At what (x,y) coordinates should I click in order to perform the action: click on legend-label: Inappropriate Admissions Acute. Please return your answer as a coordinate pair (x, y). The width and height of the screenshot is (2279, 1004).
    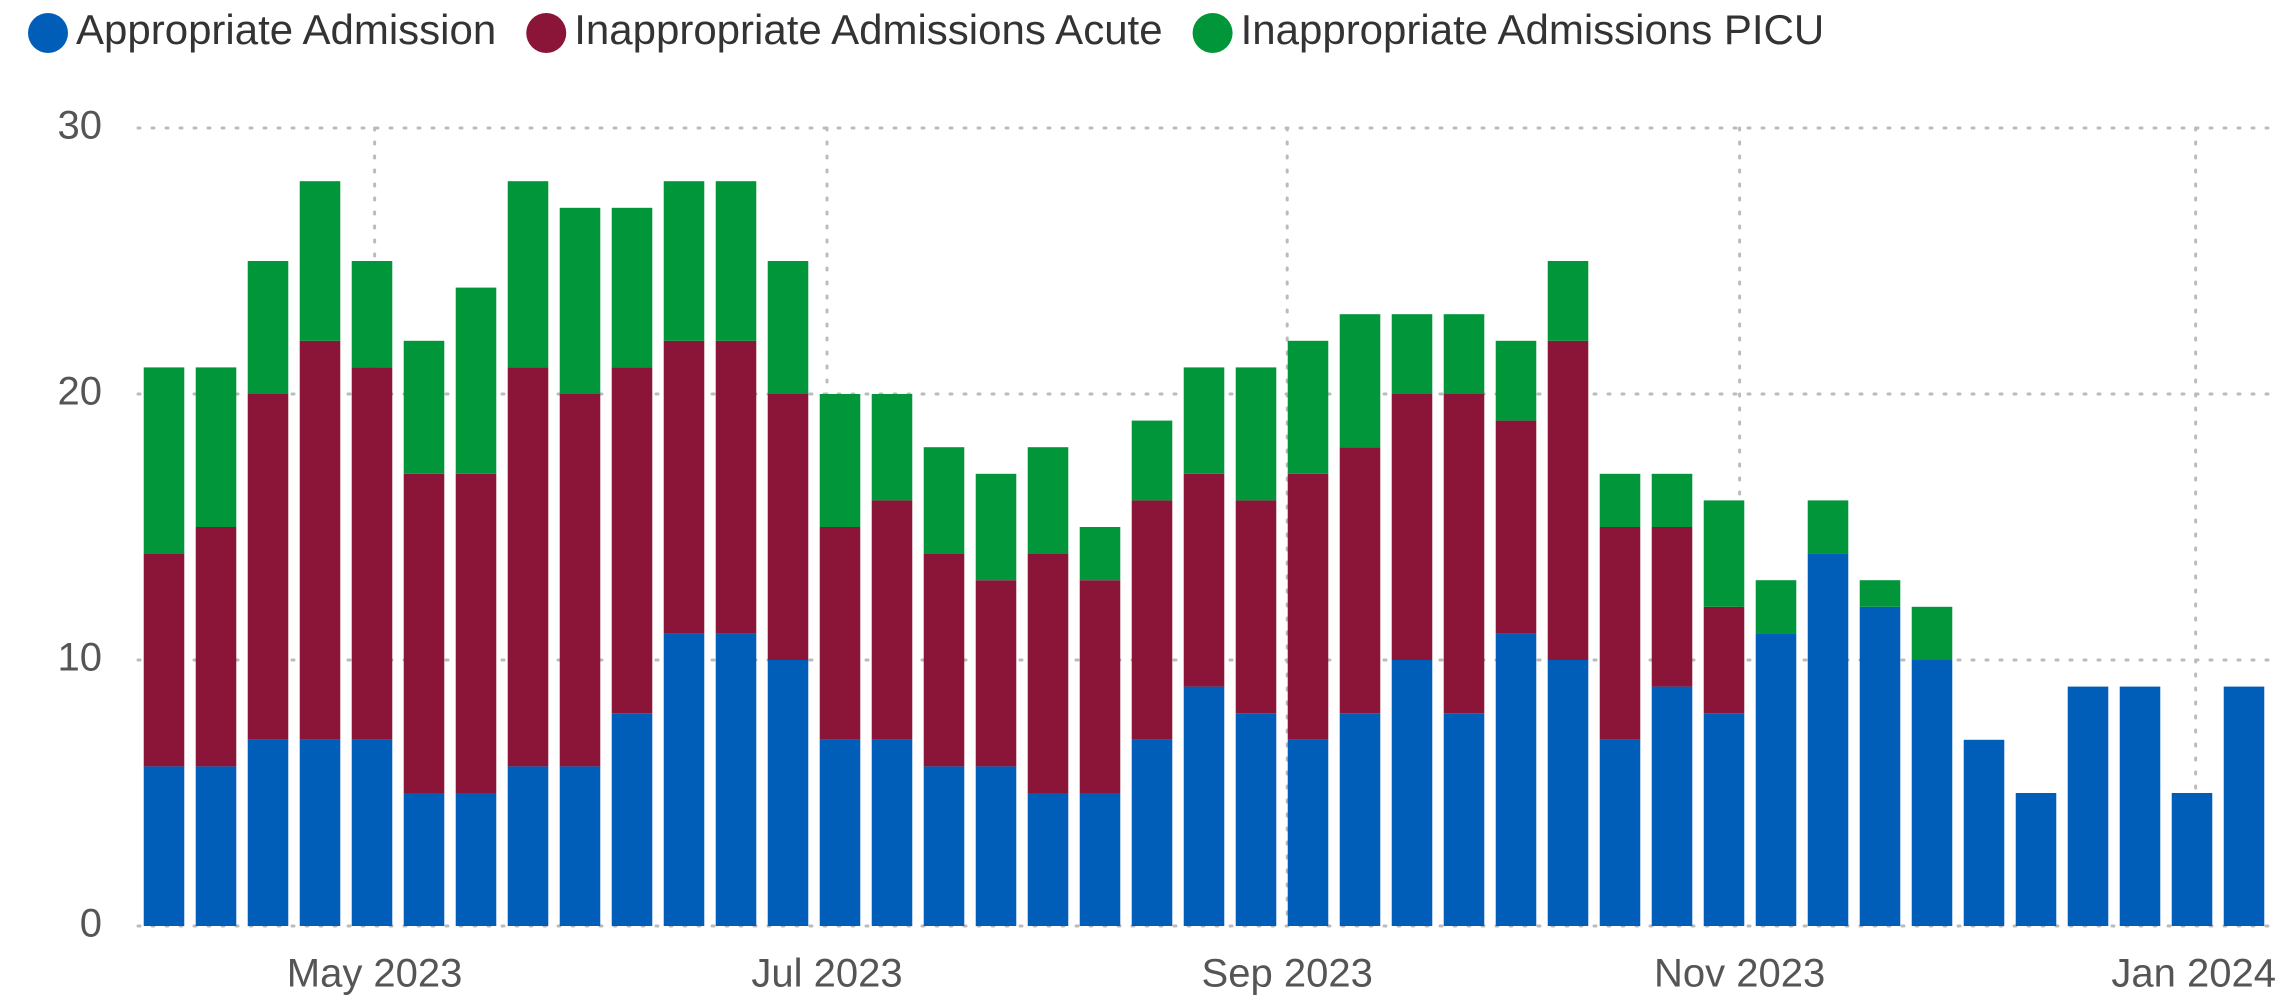
    Looking at the image, I should click on (868, 29).